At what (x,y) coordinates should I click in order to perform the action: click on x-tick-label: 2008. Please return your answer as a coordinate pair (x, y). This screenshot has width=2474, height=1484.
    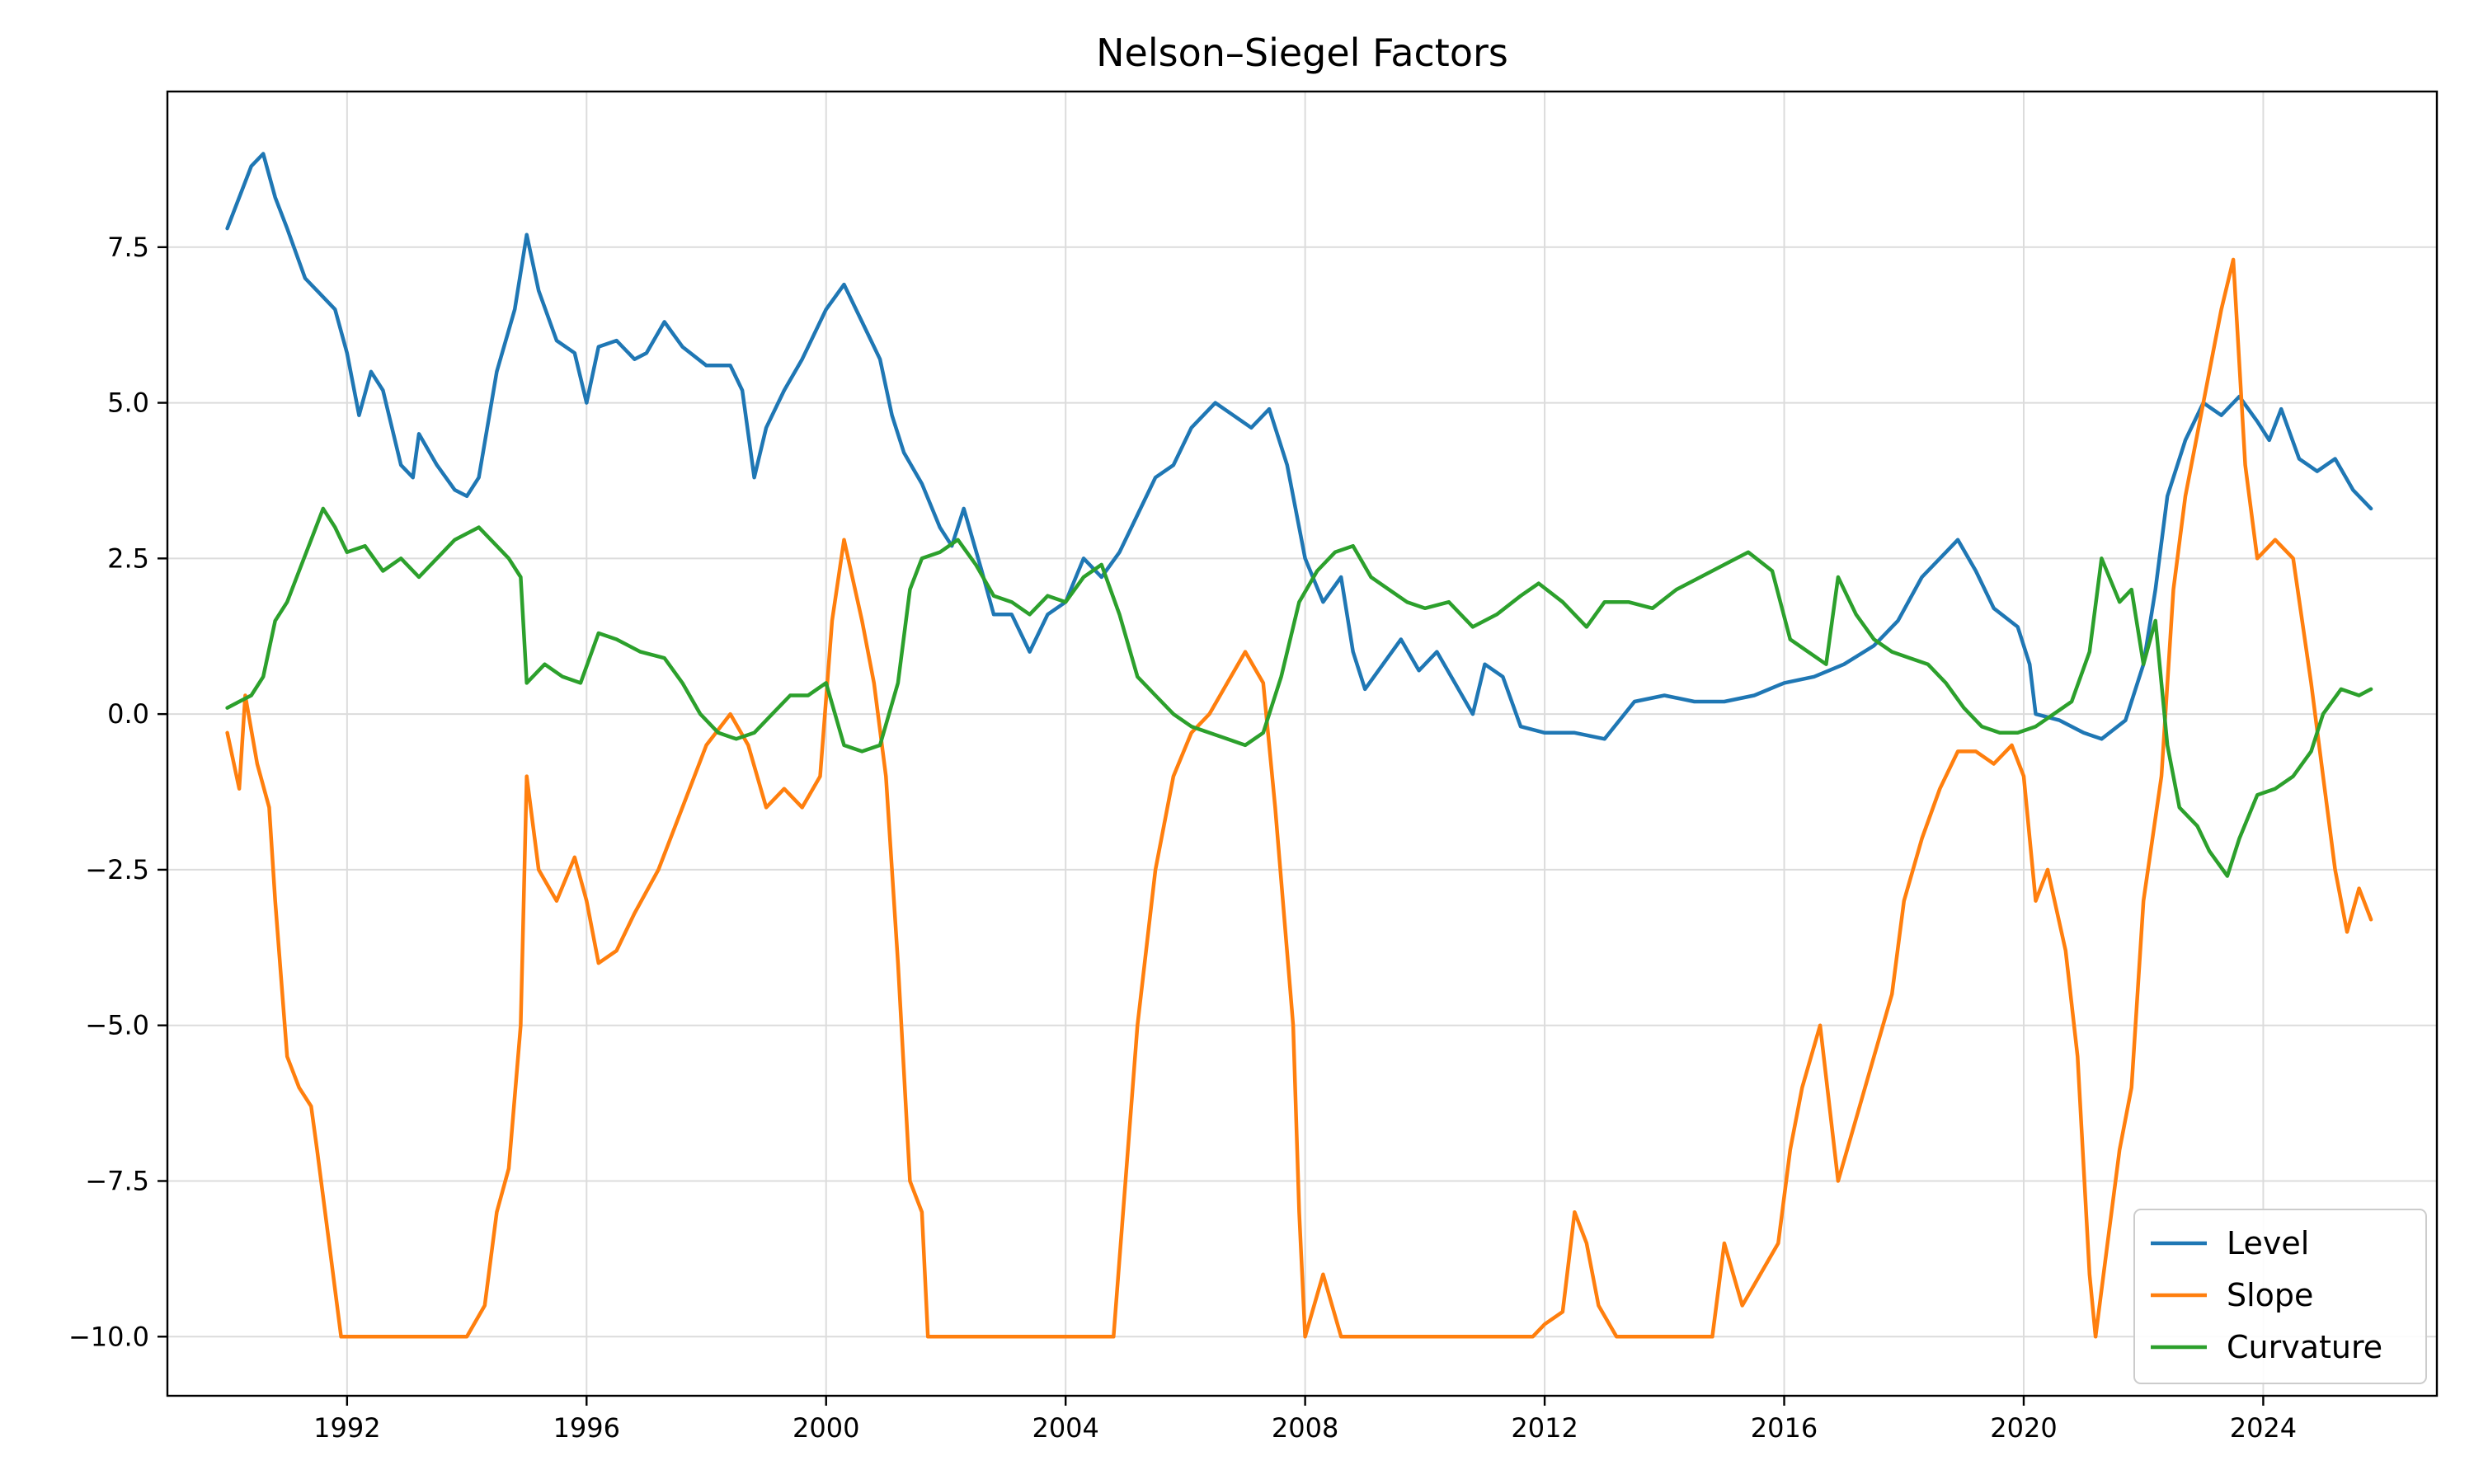
    Looking at the image, I should click on (1305, 1428).